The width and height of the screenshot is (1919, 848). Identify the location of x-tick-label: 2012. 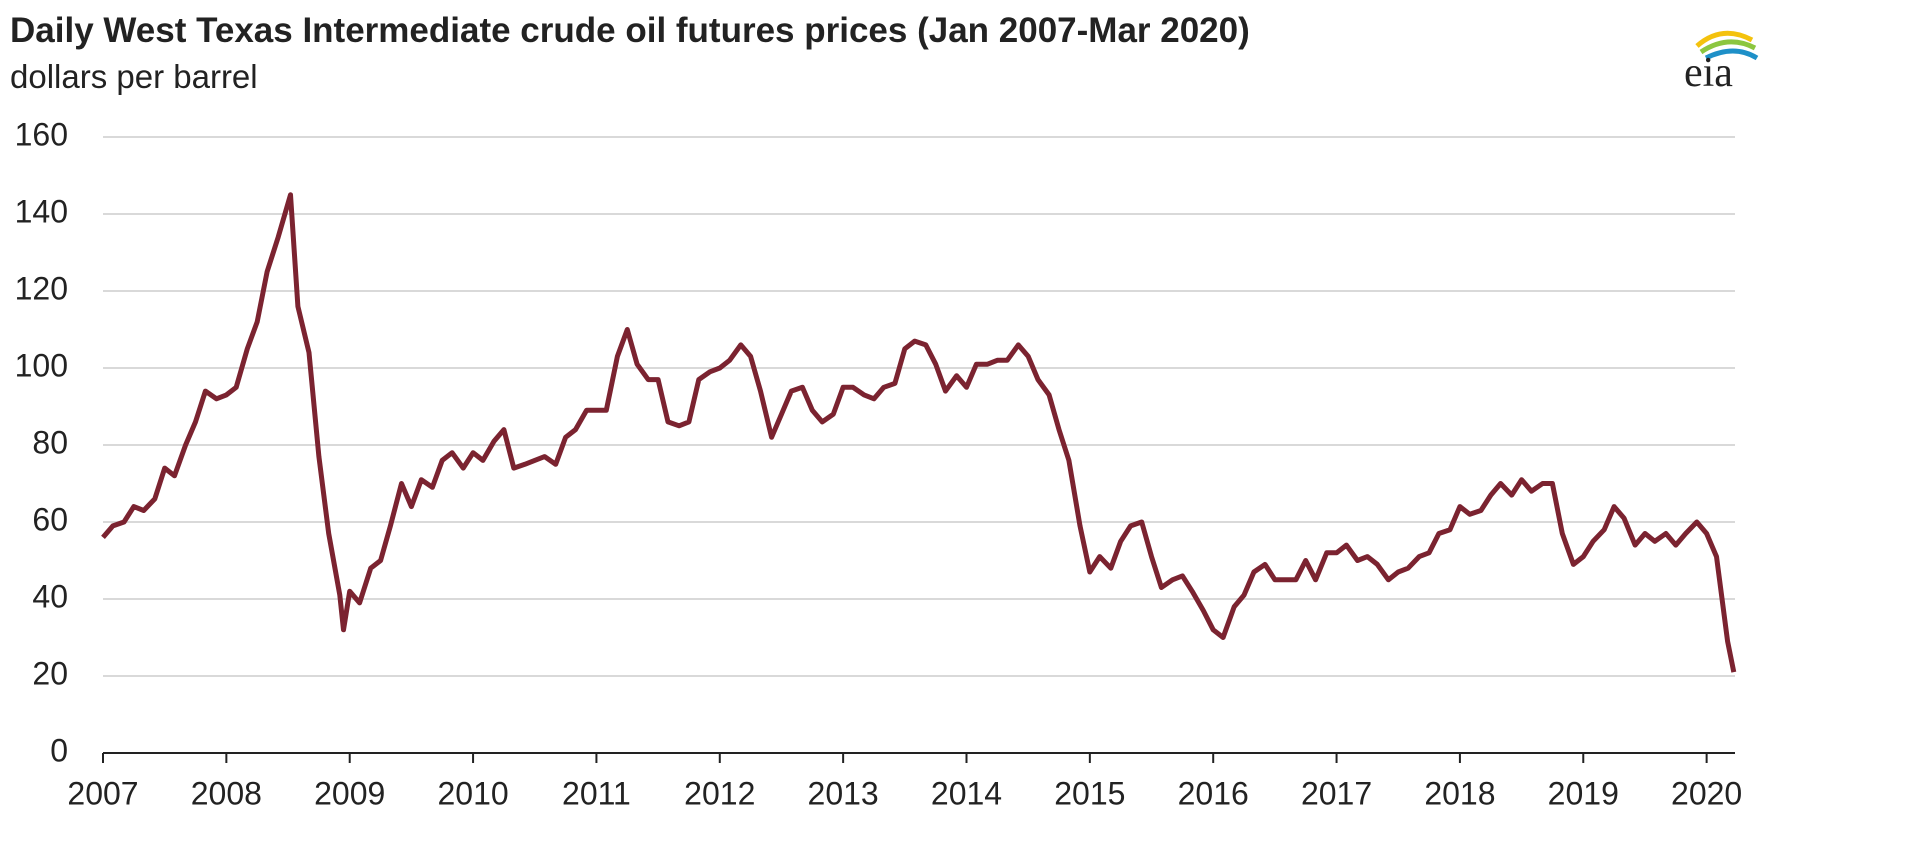
(719, 793).